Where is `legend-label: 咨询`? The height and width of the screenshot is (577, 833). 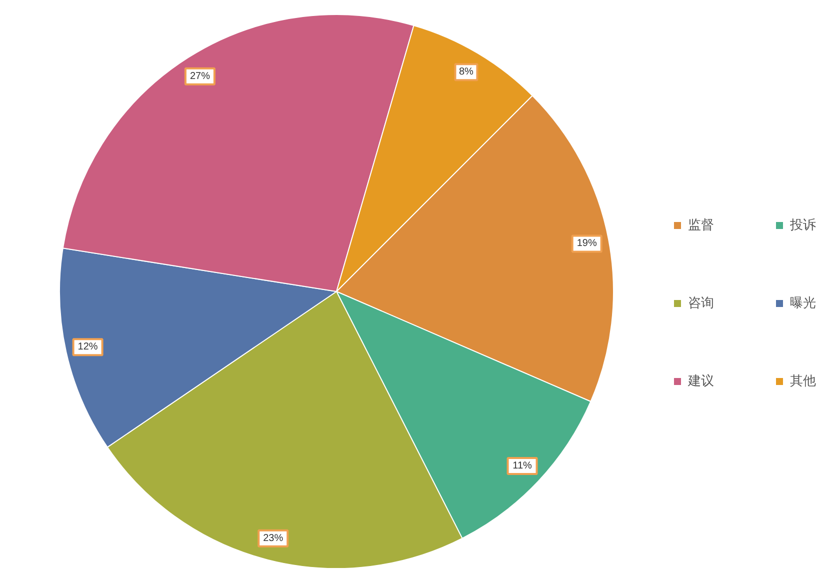 legend-label: 咨询 is located at coordinates (701, 303).